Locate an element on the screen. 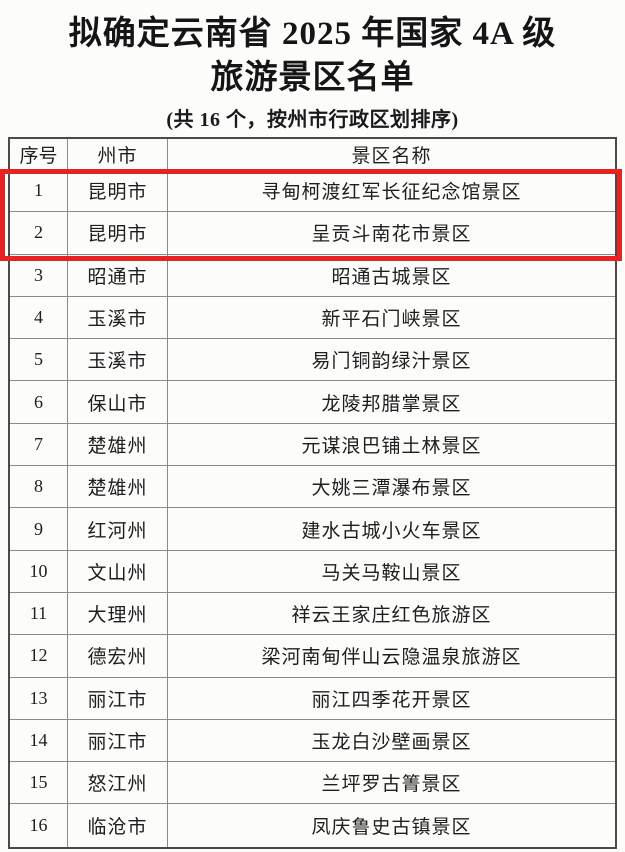  row-scenic-name: 建水古城小火车景区 is located at coordinates (391, 531).